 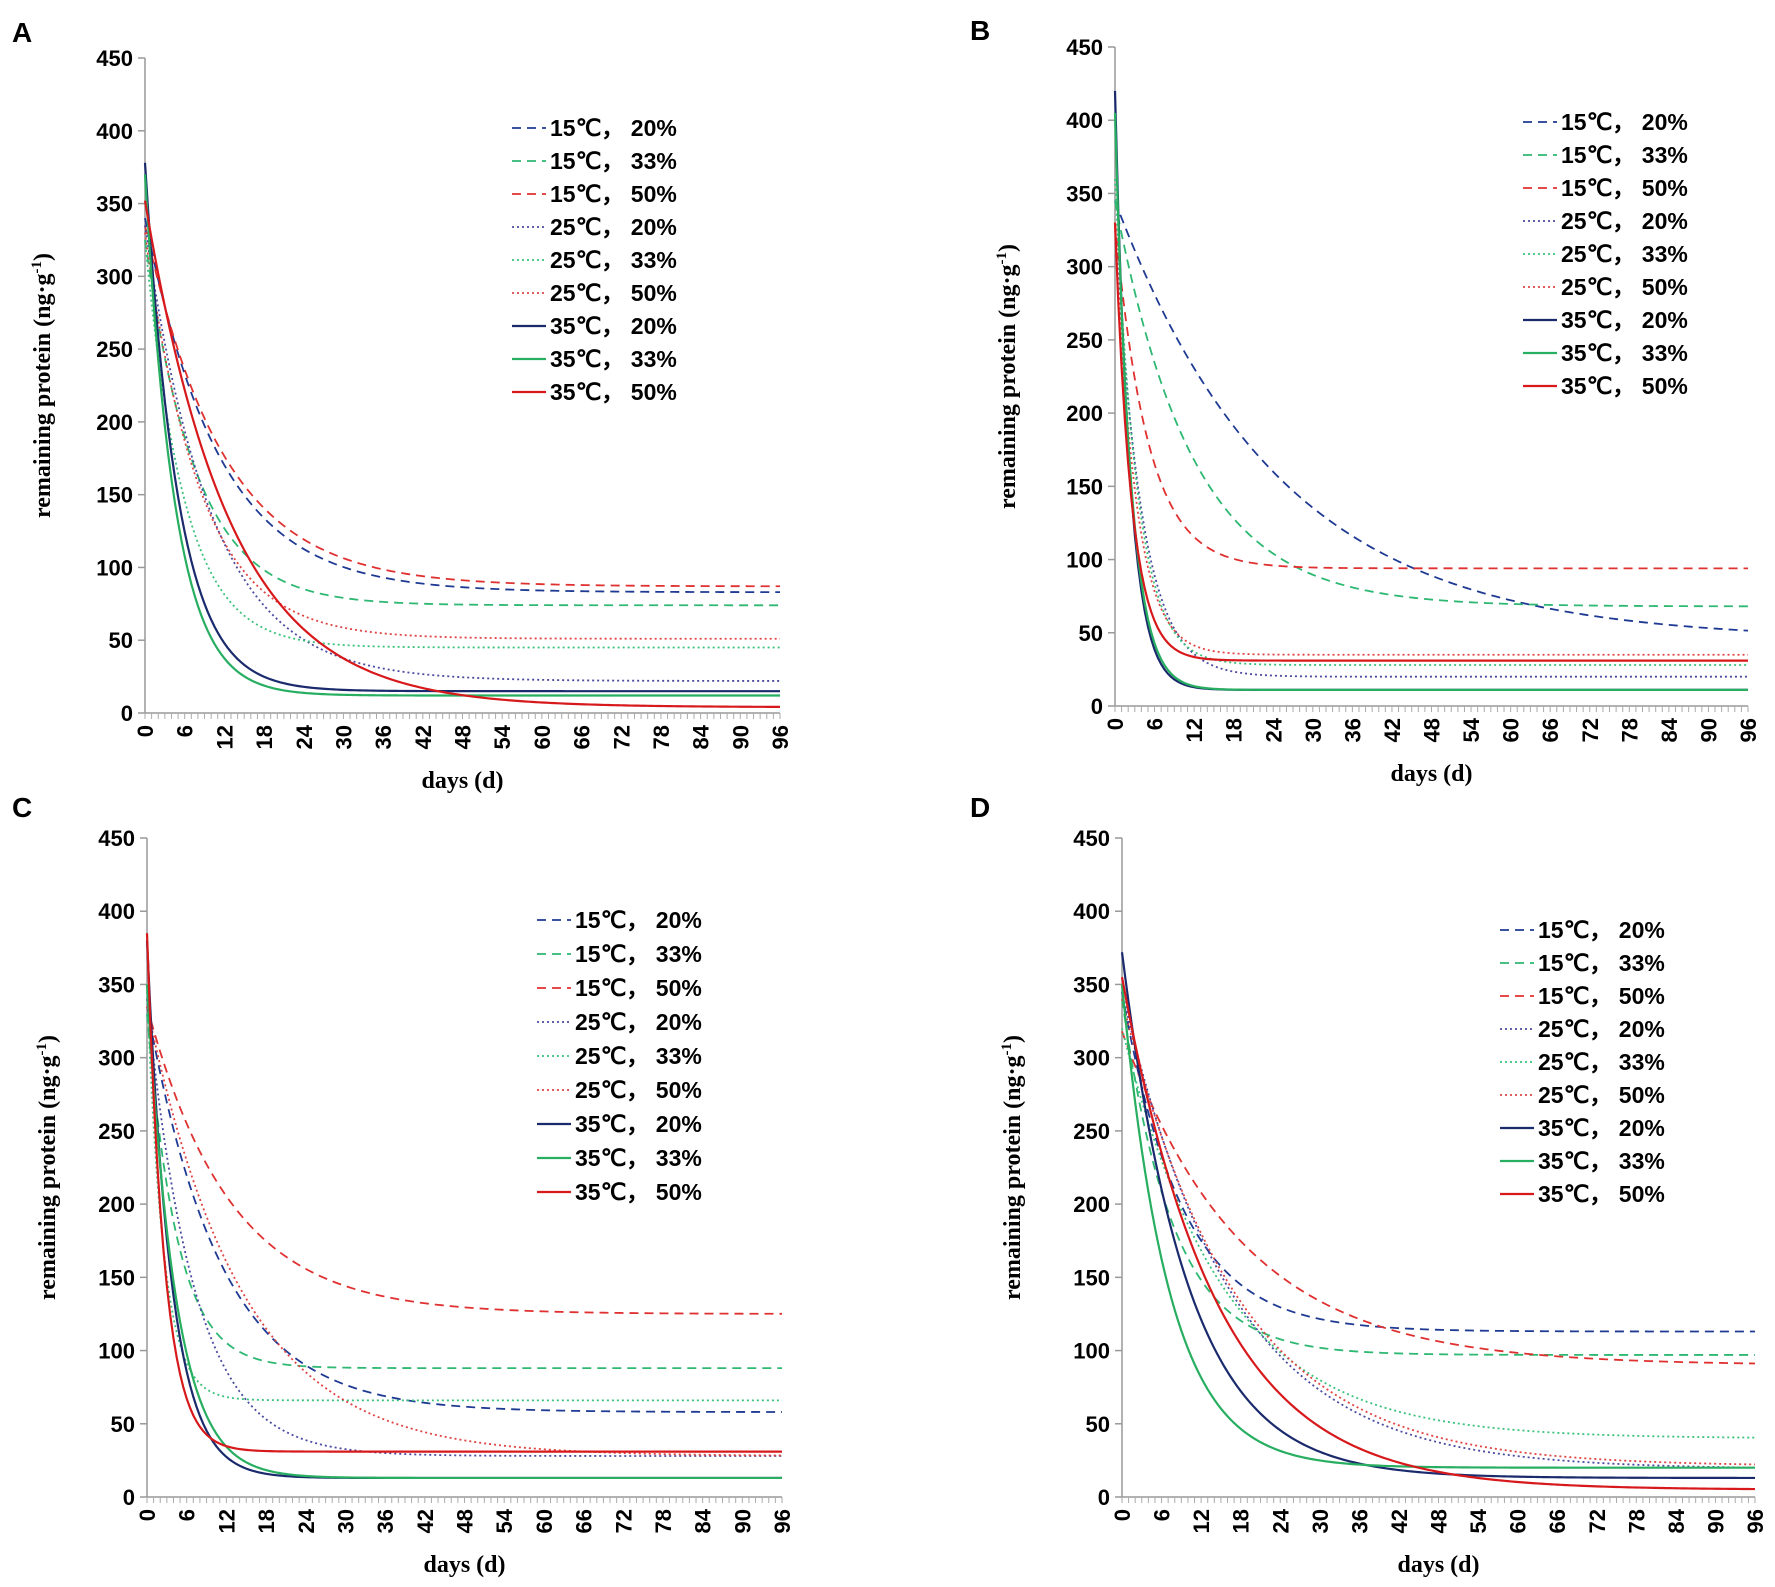 What do you see at coordinates (1091, 633) in the screenshot?
I see `y-tick-label: 50` at bounding box center [1091, 633].